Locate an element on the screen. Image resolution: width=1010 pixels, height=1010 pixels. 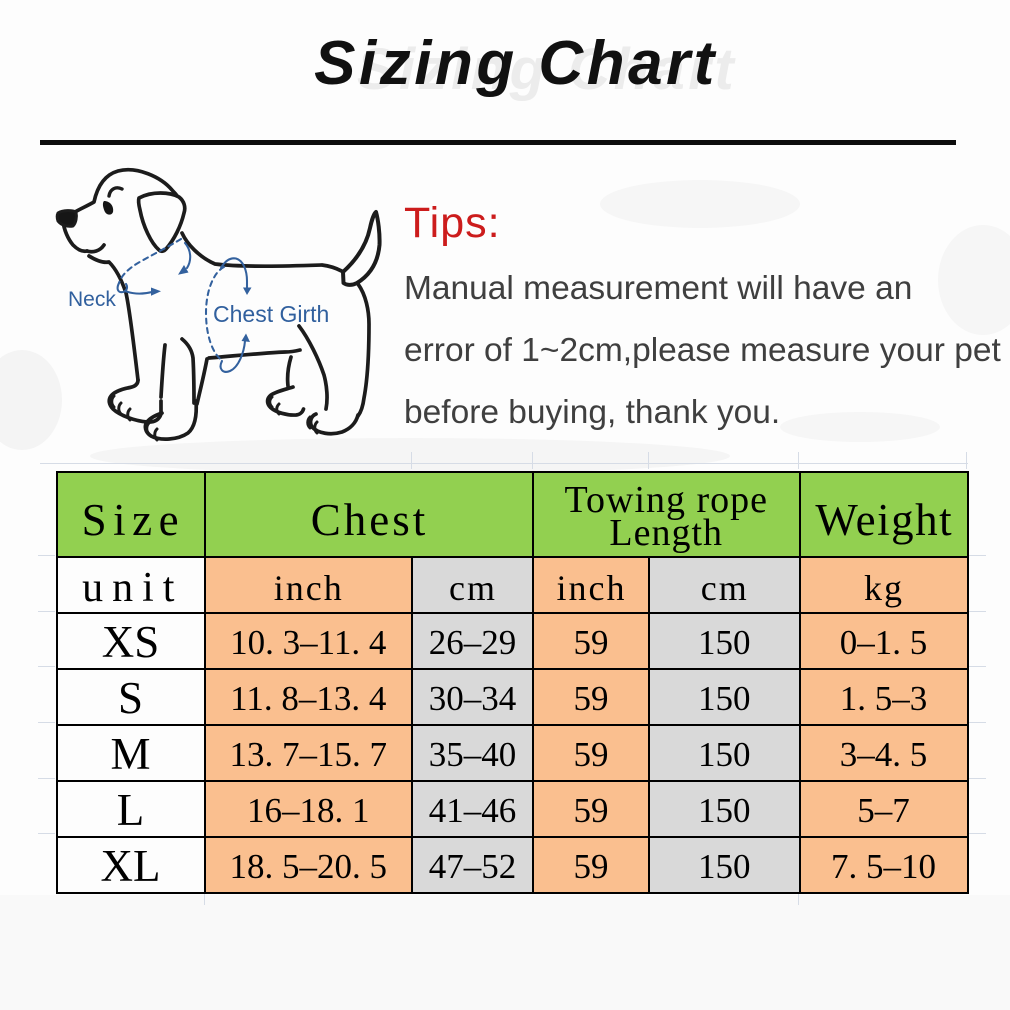
svg-text: Chest Girth is located at coordinates (271, 314).